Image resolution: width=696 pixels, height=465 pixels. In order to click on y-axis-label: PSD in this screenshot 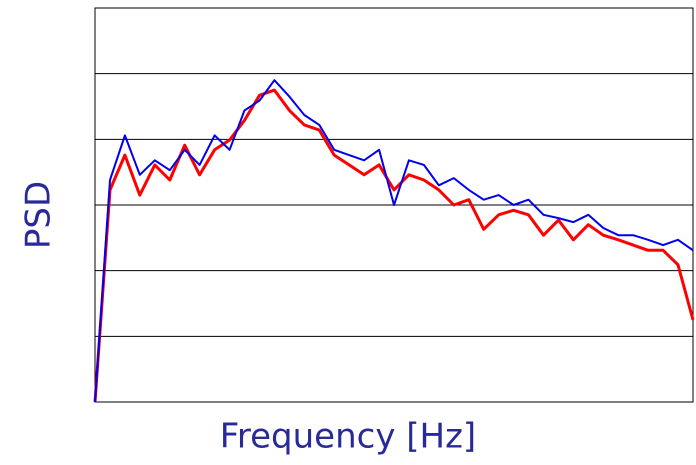, I will do `click(39, 215)`.